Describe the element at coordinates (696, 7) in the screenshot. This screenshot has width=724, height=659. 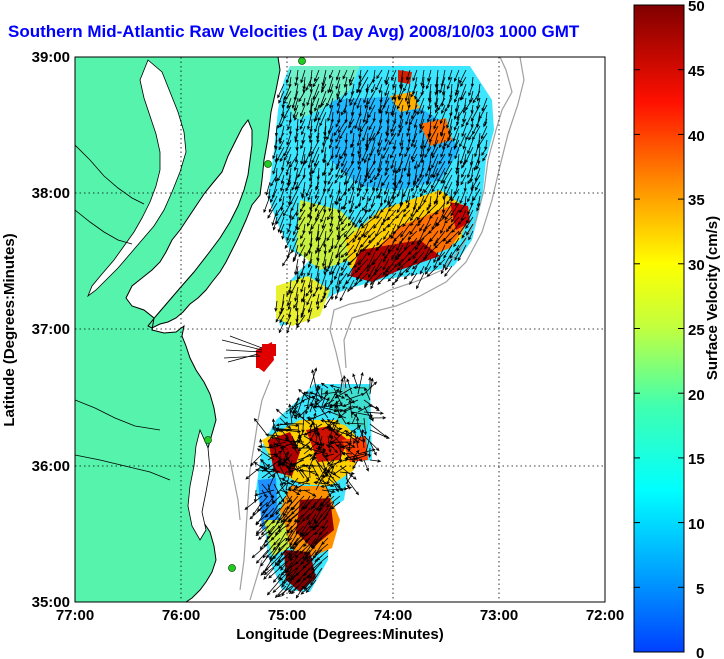
I see `colorbar-tick: 50` at that location.